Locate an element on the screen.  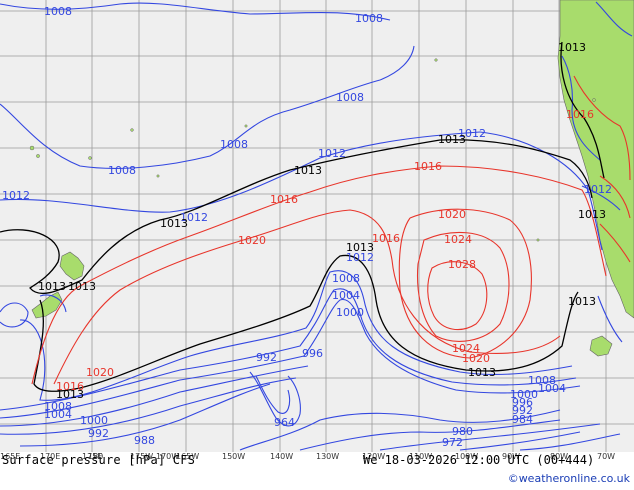
lon-label: 110W is located at coordinates (420, 456).